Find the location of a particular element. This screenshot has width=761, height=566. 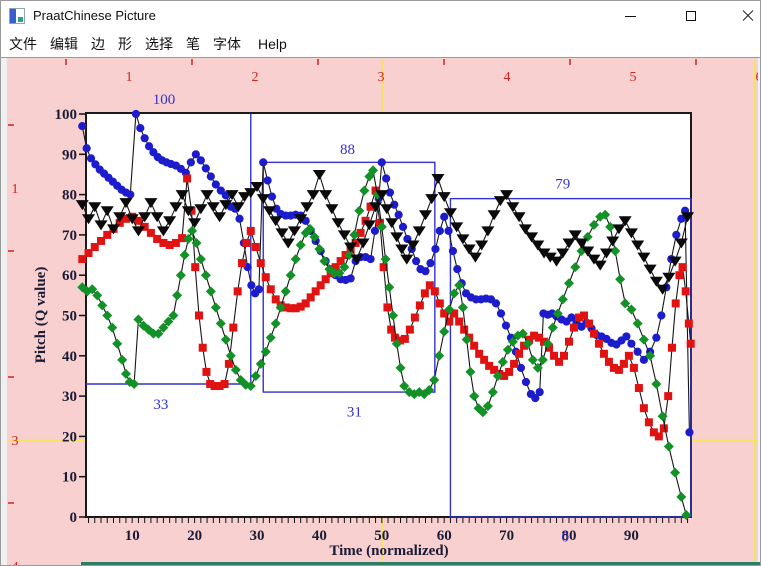

app-icon is located at coordinates (17, 16).